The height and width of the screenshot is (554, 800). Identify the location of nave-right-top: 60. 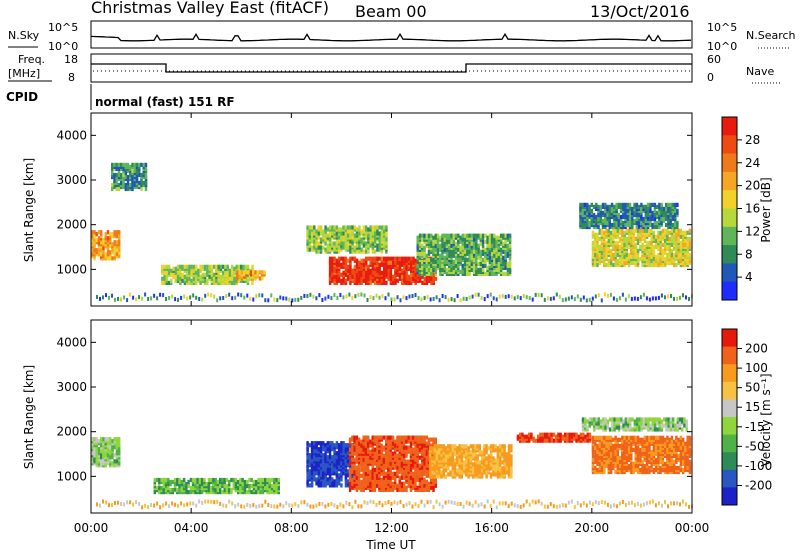
(714, 59).